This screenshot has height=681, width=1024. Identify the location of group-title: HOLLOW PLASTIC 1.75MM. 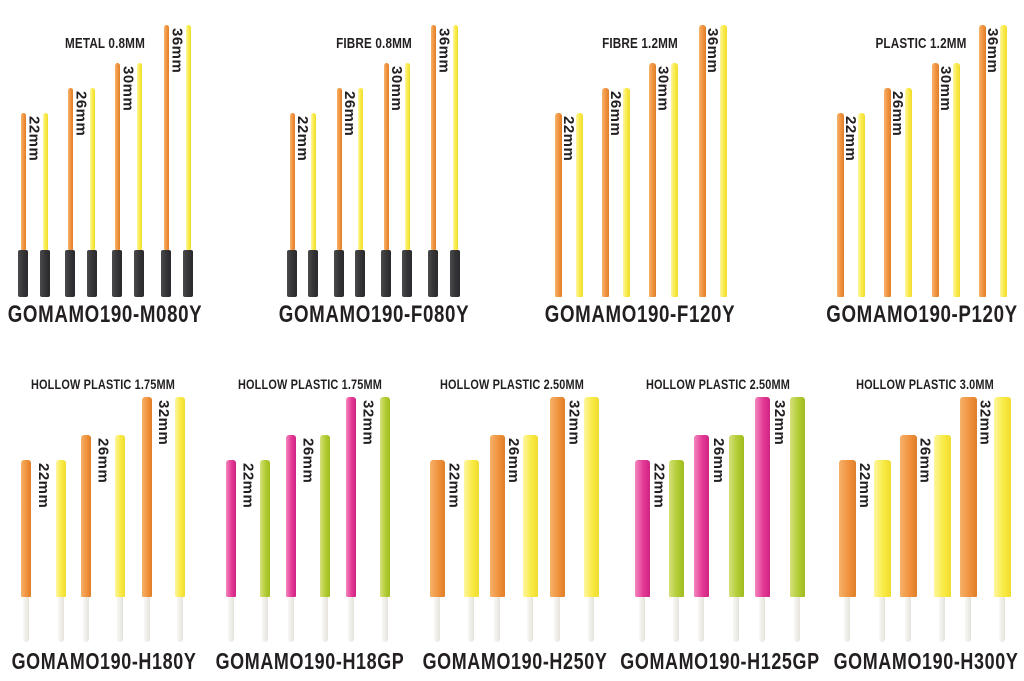
(103, 384).